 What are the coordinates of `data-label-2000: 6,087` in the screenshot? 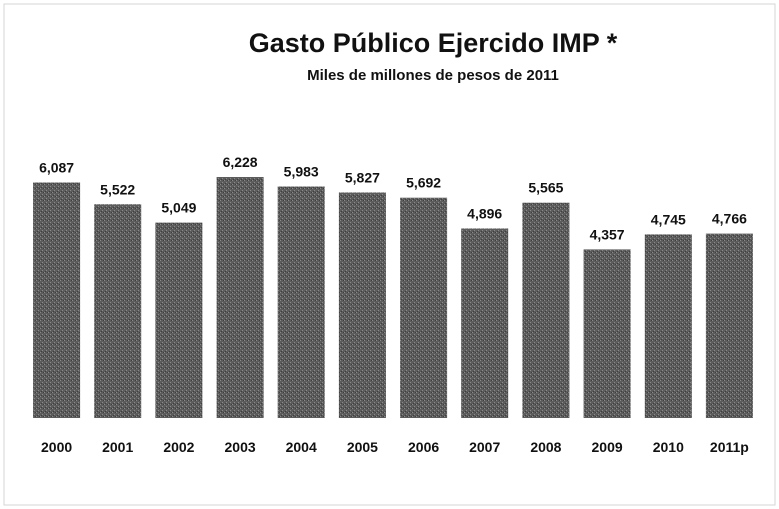 It's located at (56, 168).